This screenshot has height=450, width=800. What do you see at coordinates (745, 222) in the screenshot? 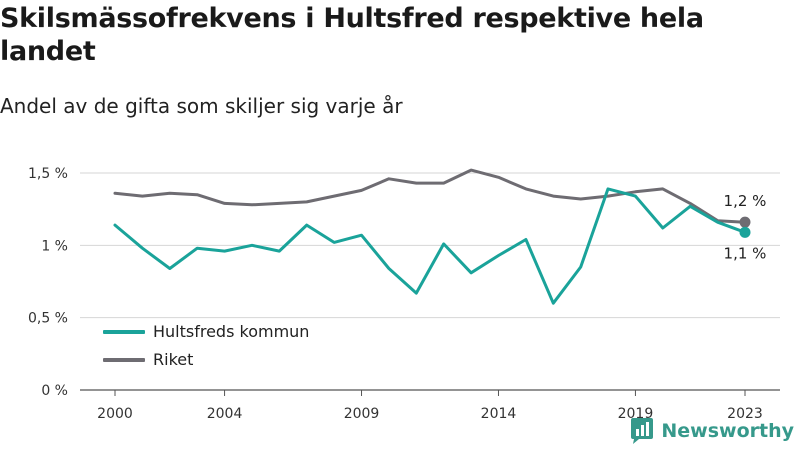
I see `end-marker-riket` at bounding box center [745, 222].